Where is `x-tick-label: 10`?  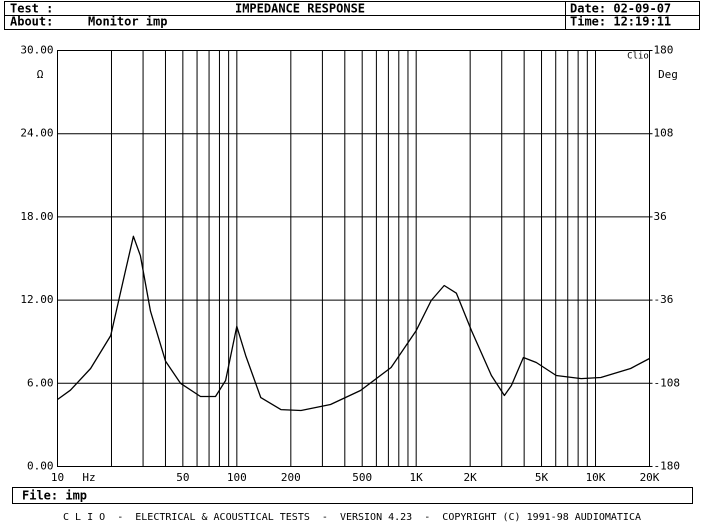
x-tick-label: 10 is located at coordinates (57, 477).